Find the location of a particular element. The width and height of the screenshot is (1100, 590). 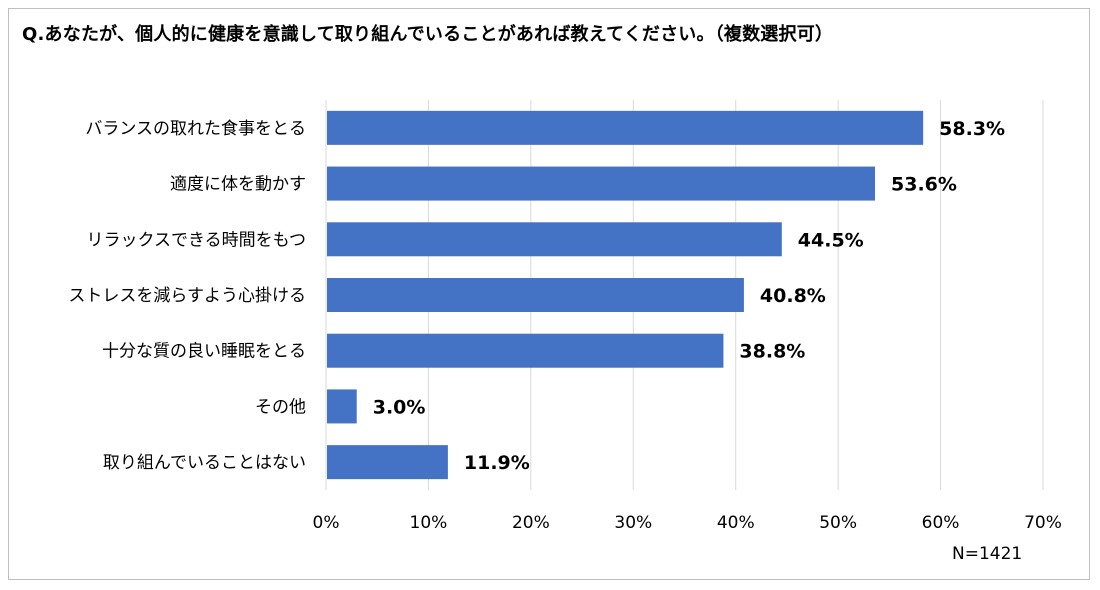

x-tick-label: 50% is located at coordinates (838, 523).